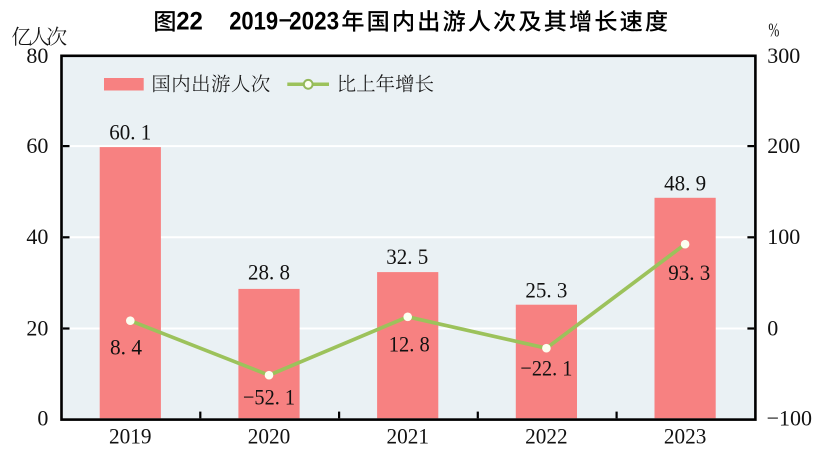 The width and height of the screenshot is (820, 466). Describe the element at coordinates (689, 272) in the screenshot. I see `svg-text: 93. 3` at that location.